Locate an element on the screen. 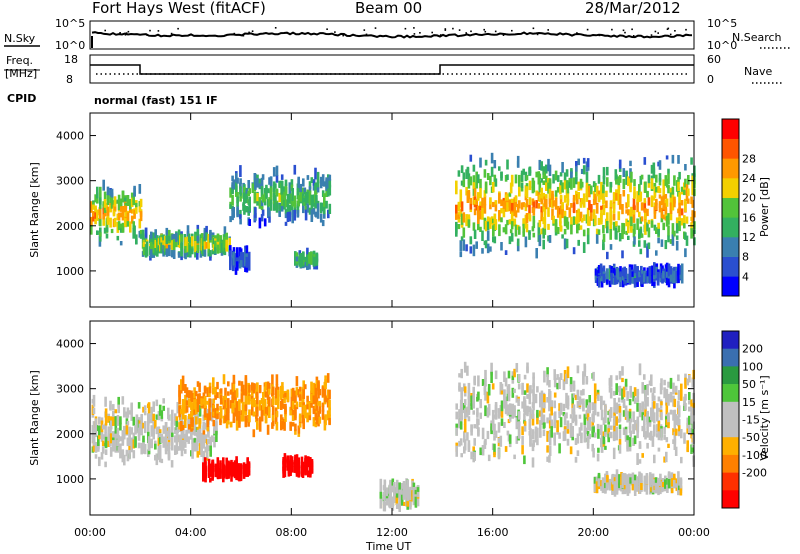 Image resolution: width=800 pixels, height=554 pixels. time-tick-label: 16:00 is located at coordinates (493, 532).